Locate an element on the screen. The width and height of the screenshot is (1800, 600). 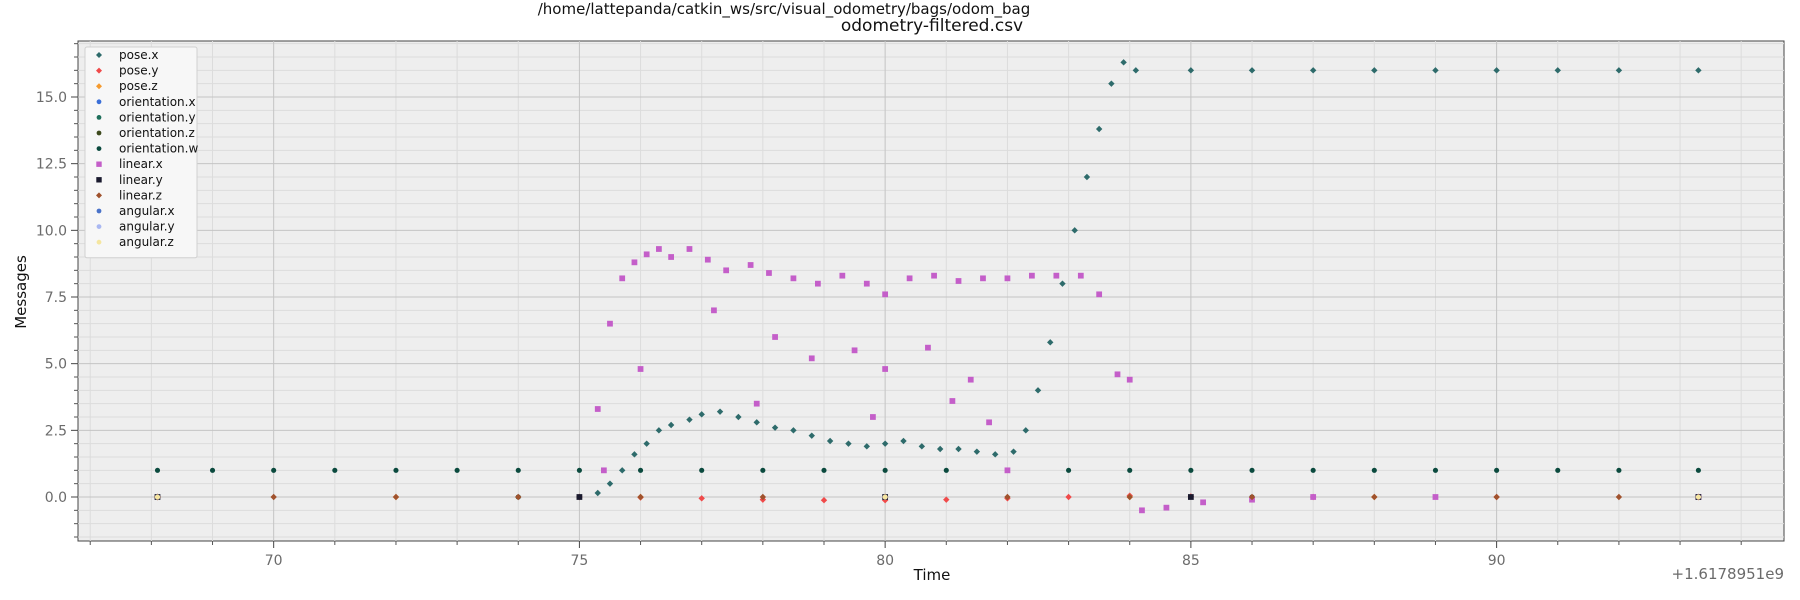
legend-label: orientation.w is located at coordinates (158, 149).